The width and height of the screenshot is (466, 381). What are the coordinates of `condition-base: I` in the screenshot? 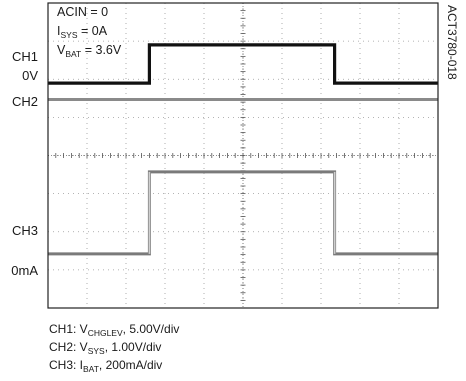 It's located at (58, 31).